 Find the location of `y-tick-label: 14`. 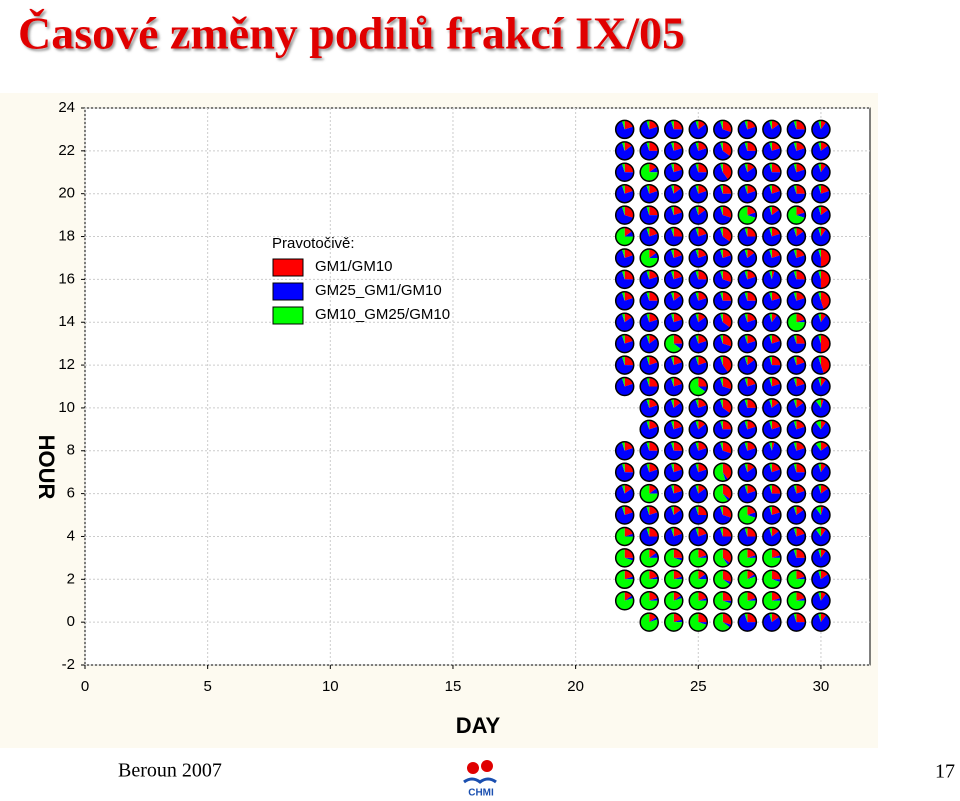

y-tick-label: 14 is located at coordinates (66, 321).